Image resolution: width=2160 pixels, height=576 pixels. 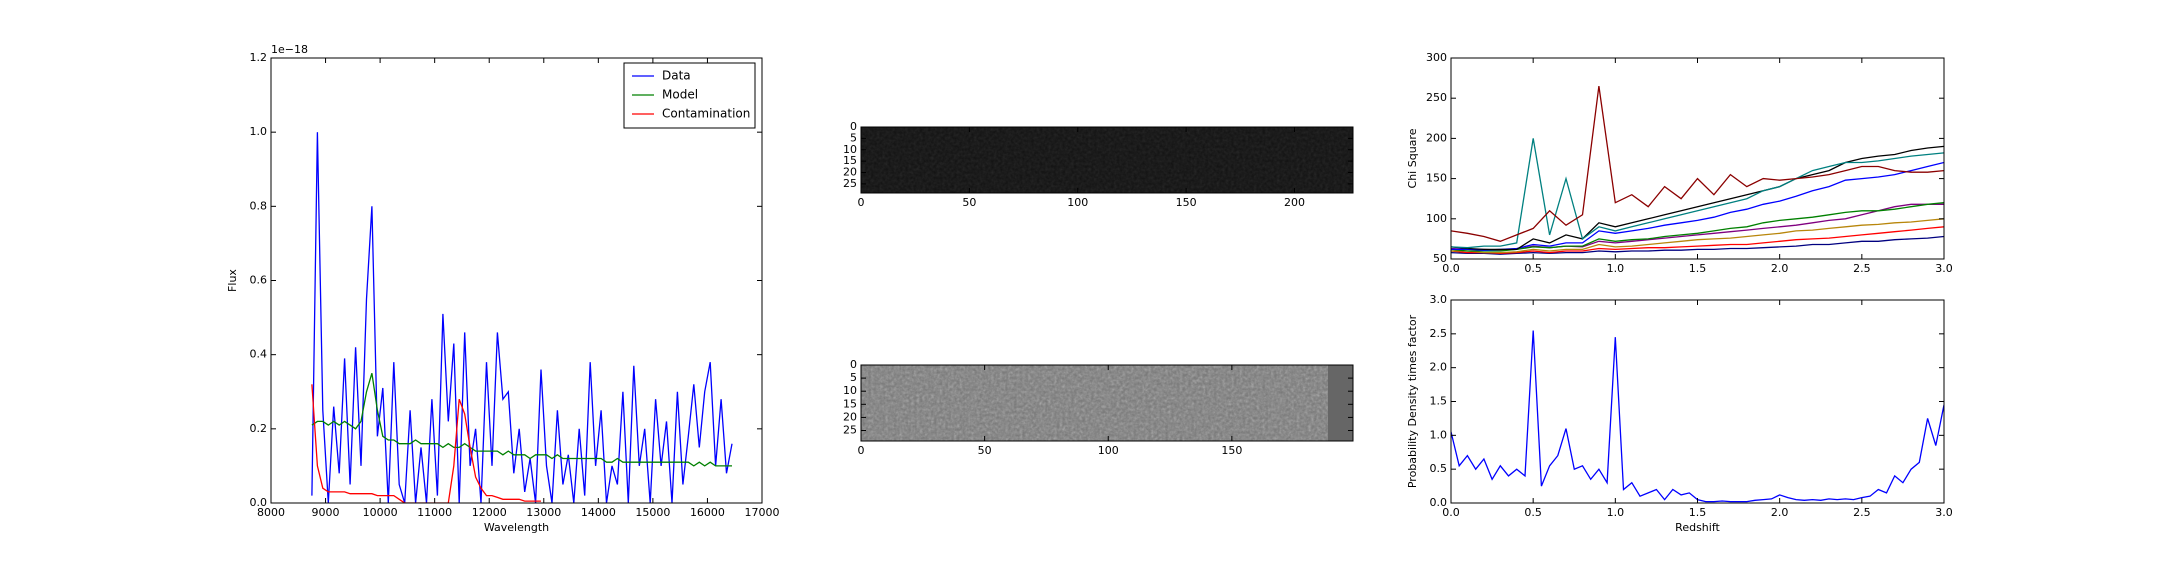 I want to click on x-tick-label: 16000, so click(x=707, y=512).